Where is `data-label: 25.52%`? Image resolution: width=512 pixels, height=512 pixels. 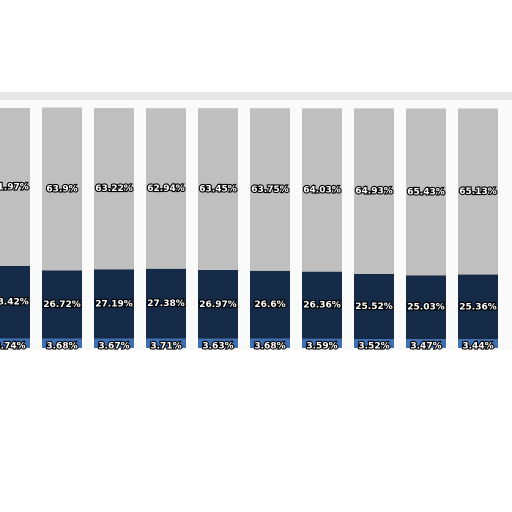
data-label: 25.52% is located at coordinates (374, 307).